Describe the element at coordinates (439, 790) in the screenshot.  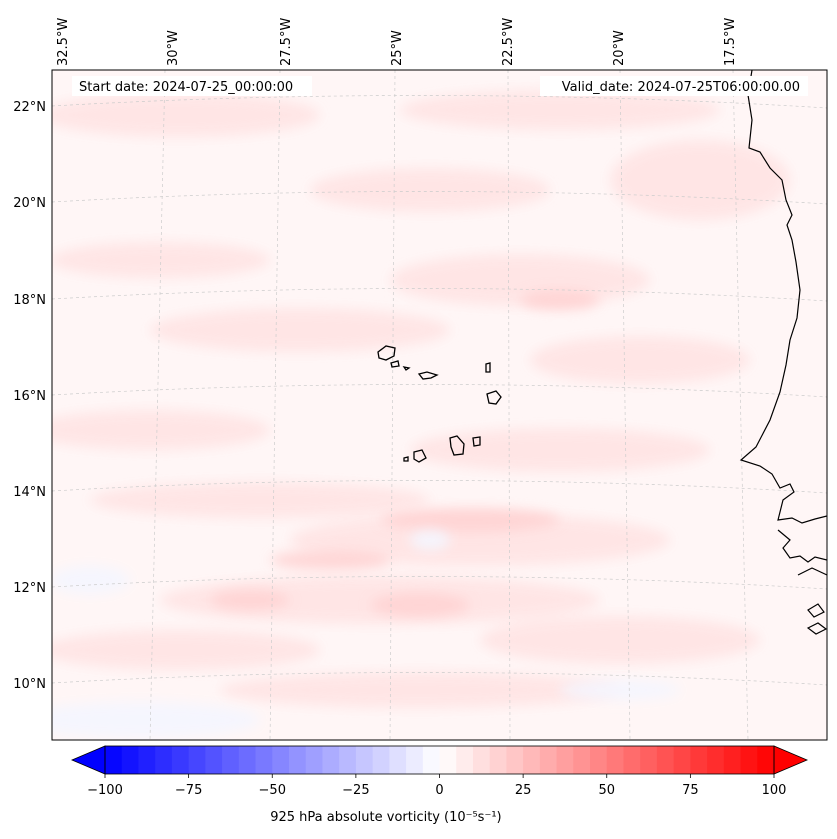
I see `colorbar-tick-label: 0` at that location.